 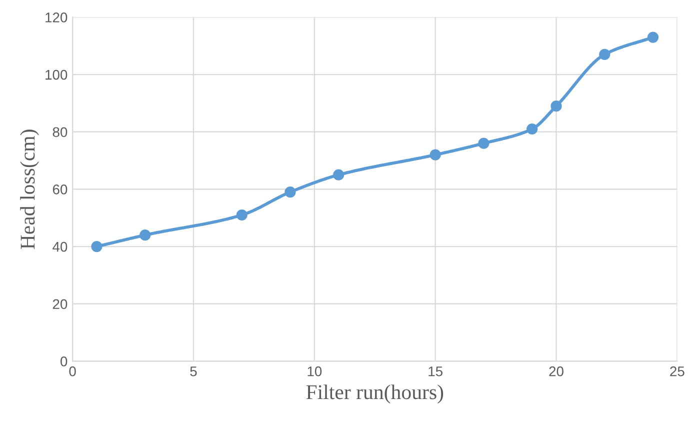 I want to click on x-axis-title: Filter run(hours), so click(x=375, y=394).